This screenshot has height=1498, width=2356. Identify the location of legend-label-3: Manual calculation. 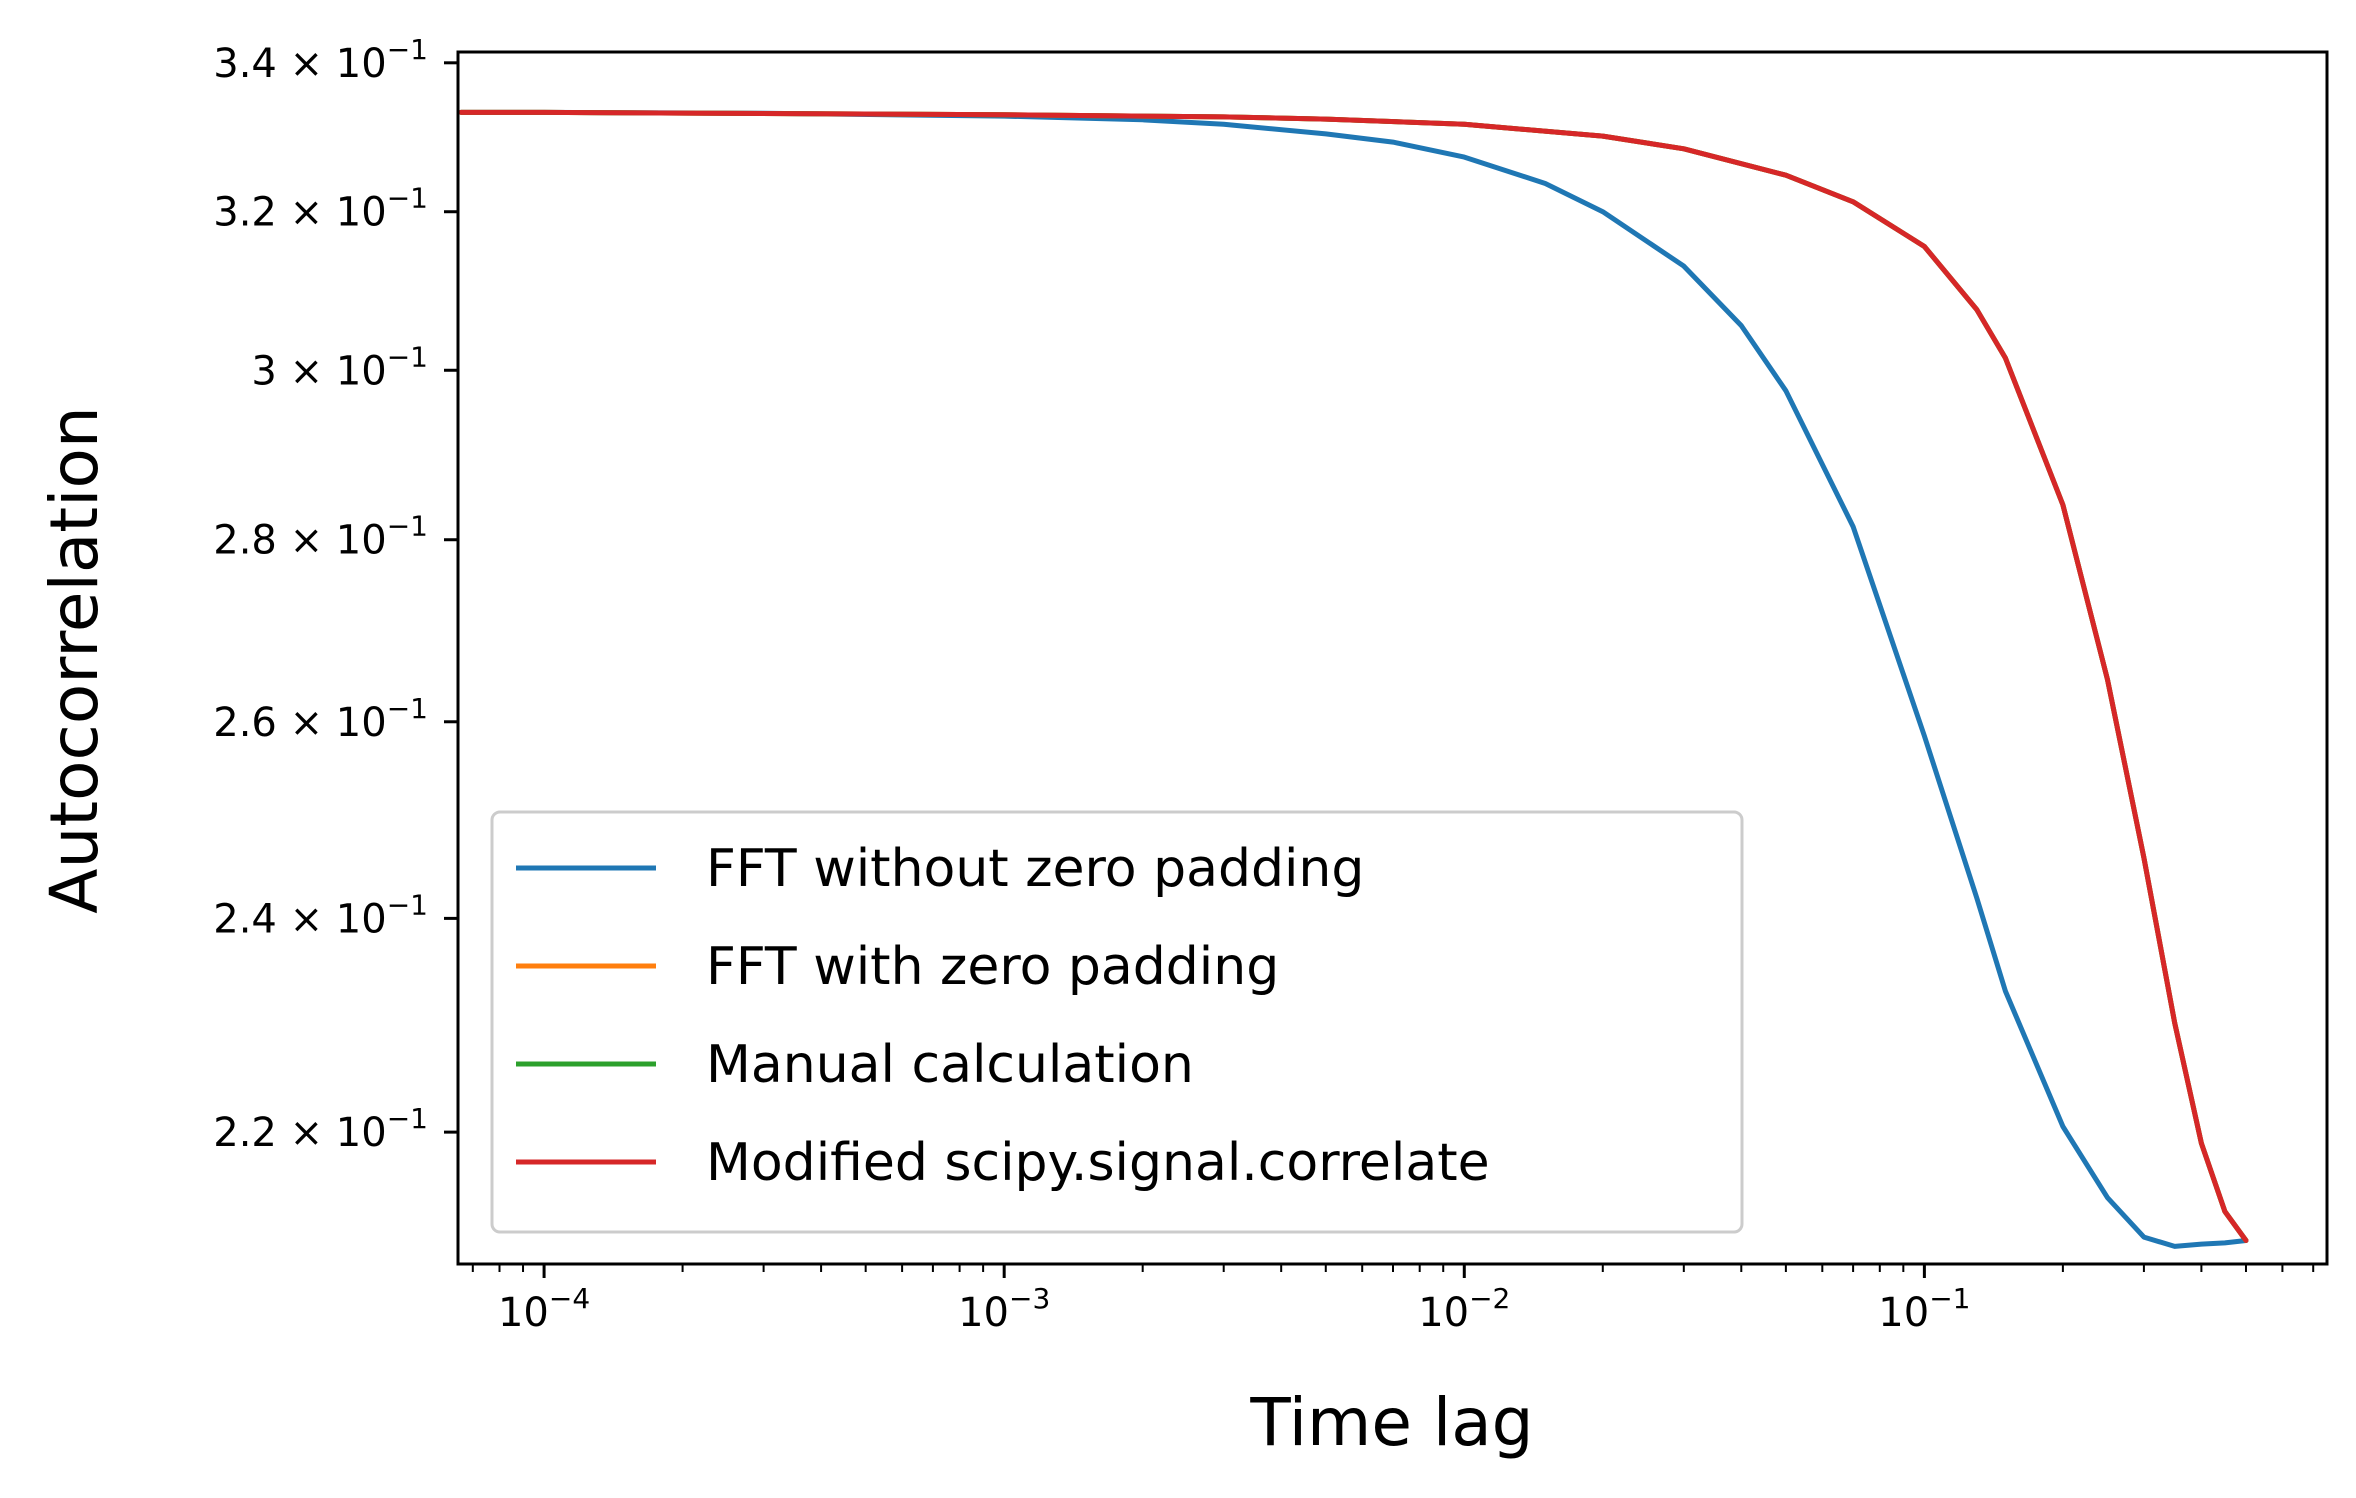
(950, 1065).